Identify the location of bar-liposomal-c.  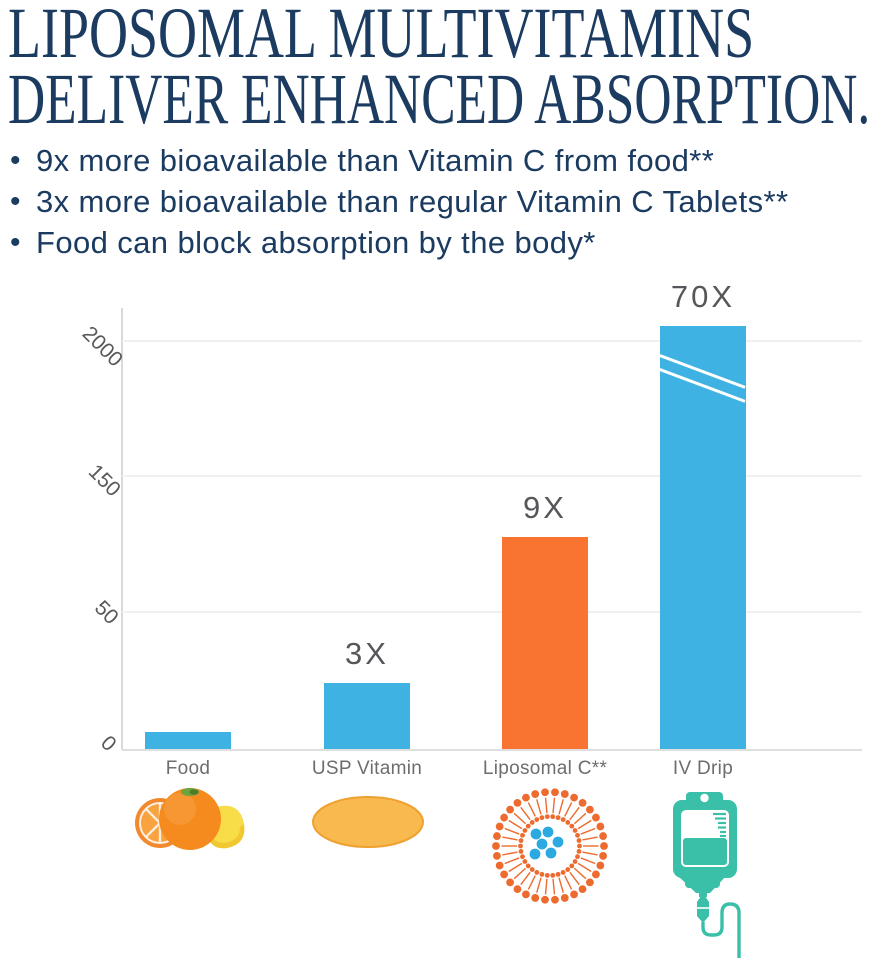
(545, 643).